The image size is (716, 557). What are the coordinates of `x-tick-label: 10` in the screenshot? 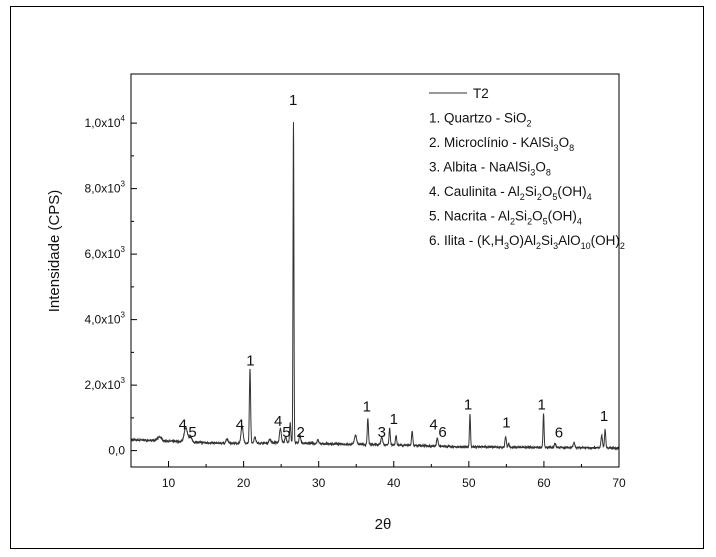 It's located at (169, 483).